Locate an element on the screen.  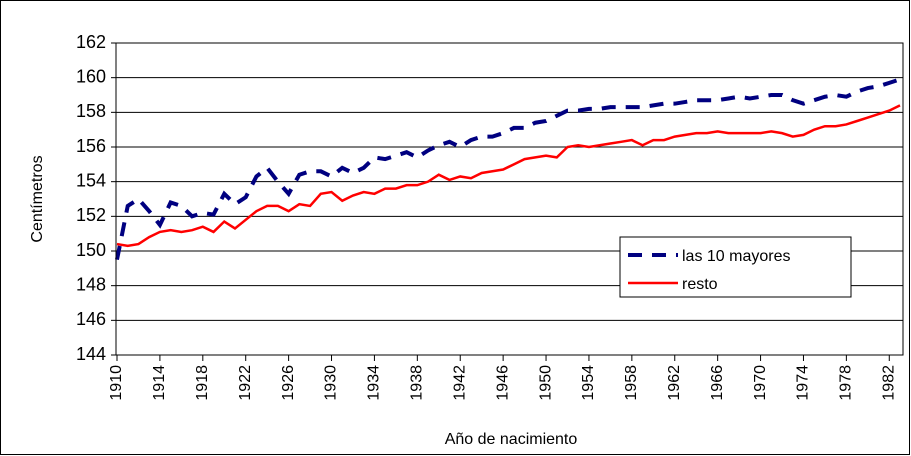
y-tick-label: 144 is located at coordinates (91, 354).